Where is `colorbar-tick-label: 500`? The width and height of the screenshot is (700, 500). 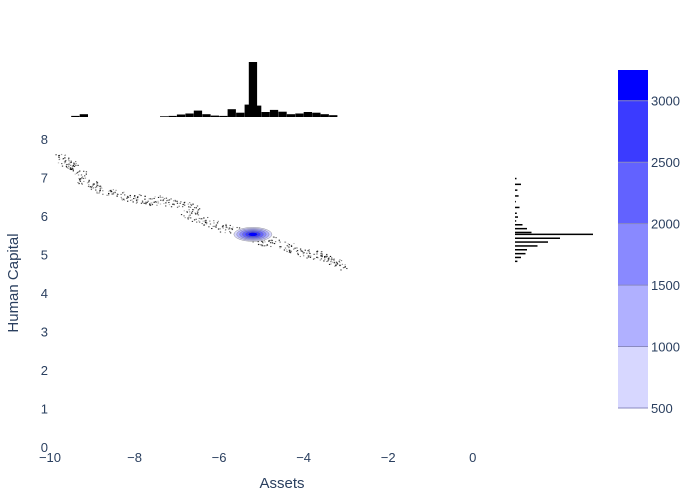
colorbar-tick-label: 500 is located at coordinates (662, 408).